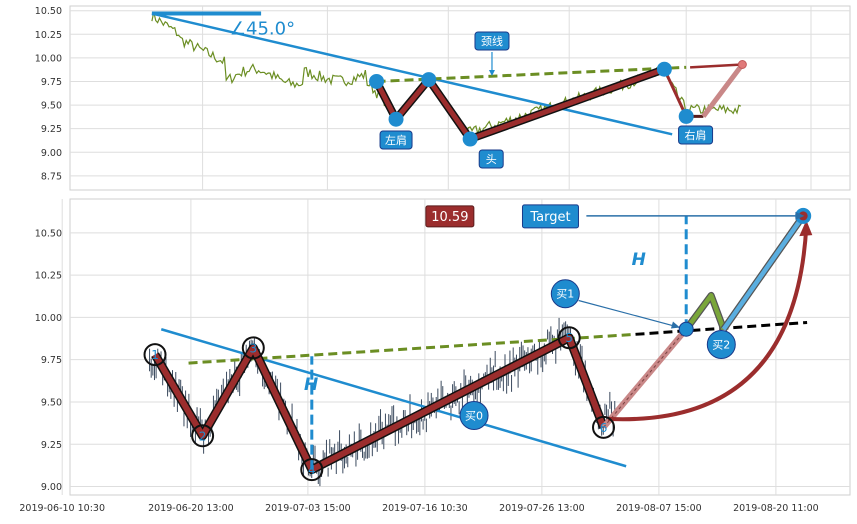 The image size is (857, 524). What do you see at coordinates (776, 508) in the screenshot?
I see `bottom-xtick-label: 2019-08-20 11:00` at bounding box center [776, 508].